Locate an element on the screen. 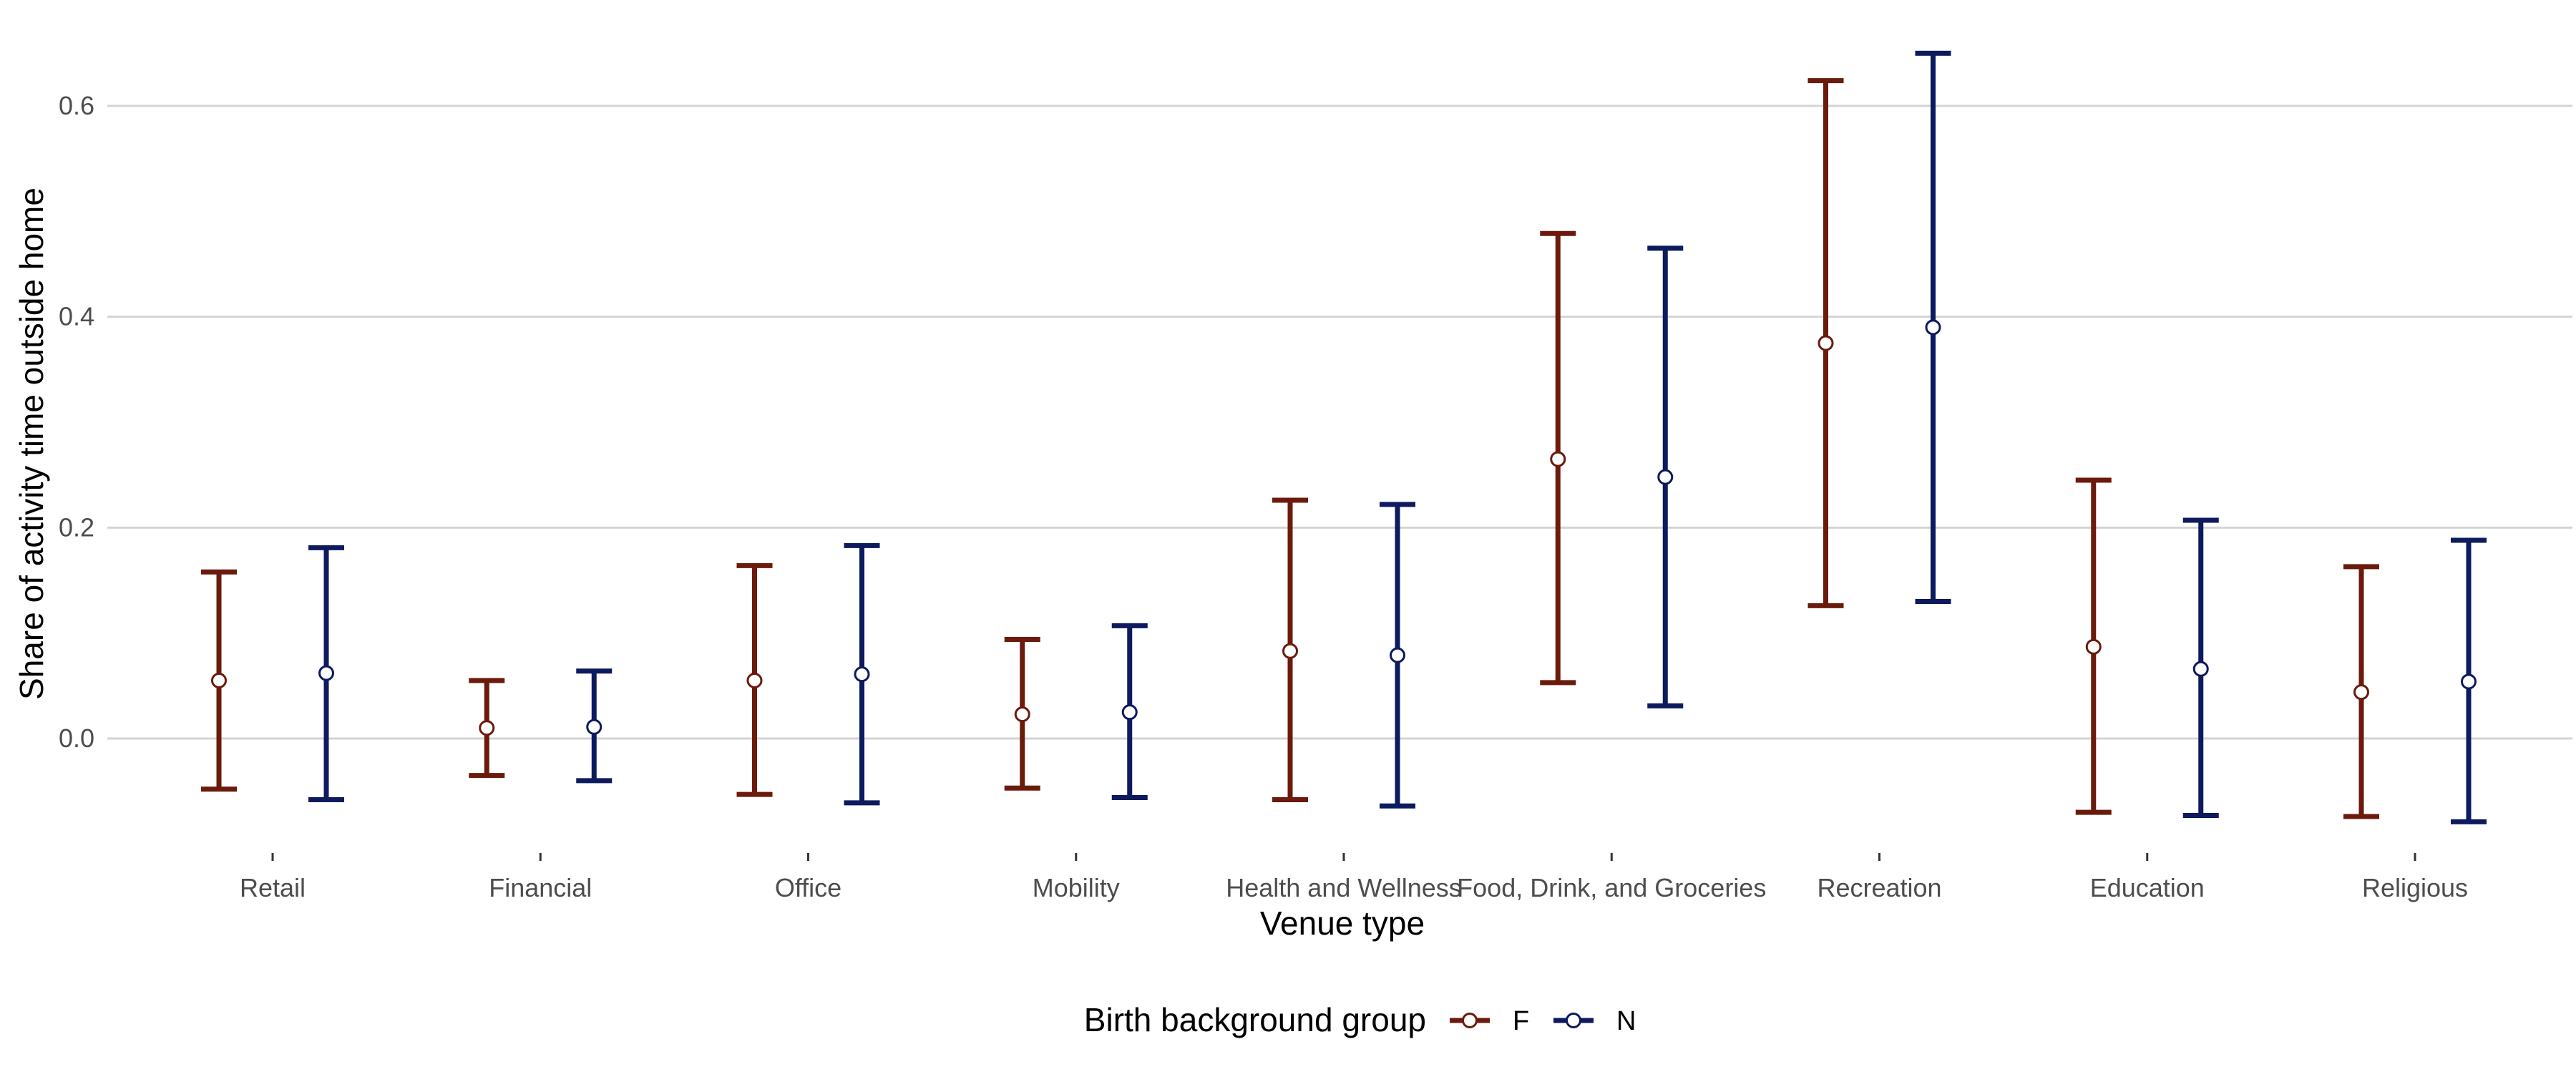 This screenshot has height=1077, width=2576. x-axis-title: Venue type is located at coordinates (1342, 923).